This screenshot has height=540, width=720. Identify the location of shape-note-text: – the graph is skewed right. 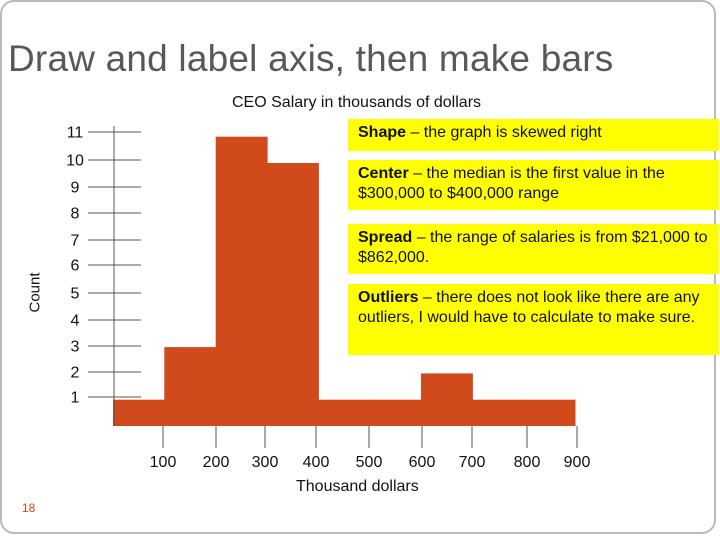
(504, 132).